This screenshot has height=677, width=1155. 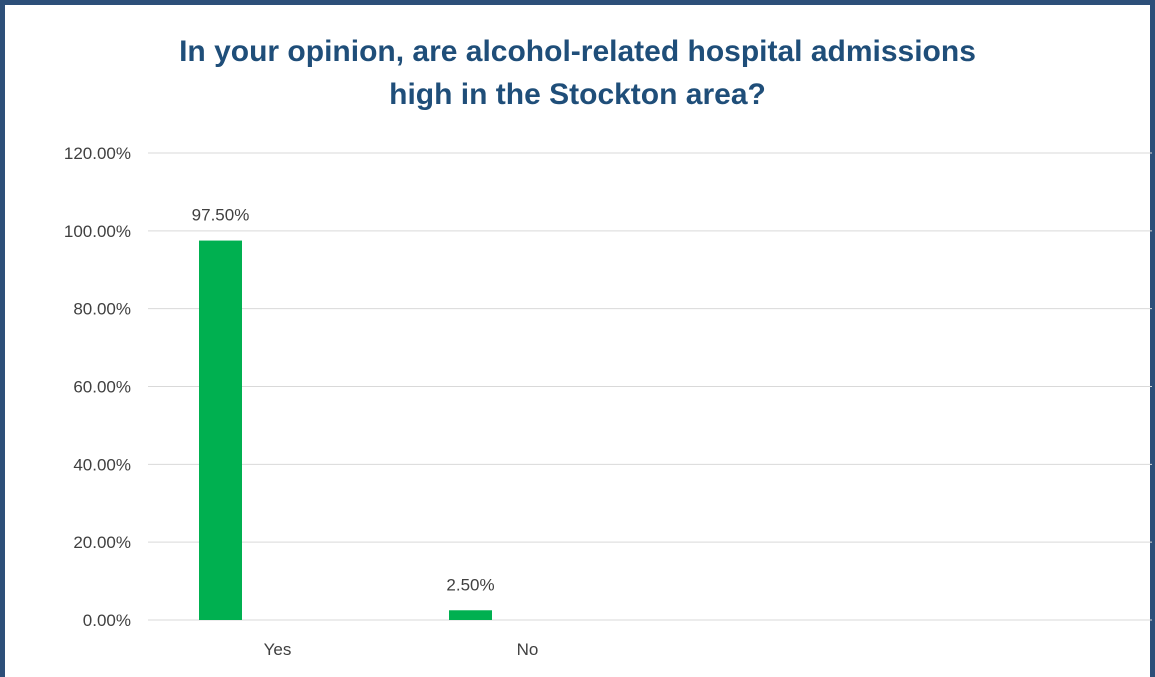 What do you see at coordinates (102, 309) in the screenshot?
I see `y-tick-label-4: 80.00%` at bounding box center [102, 309].